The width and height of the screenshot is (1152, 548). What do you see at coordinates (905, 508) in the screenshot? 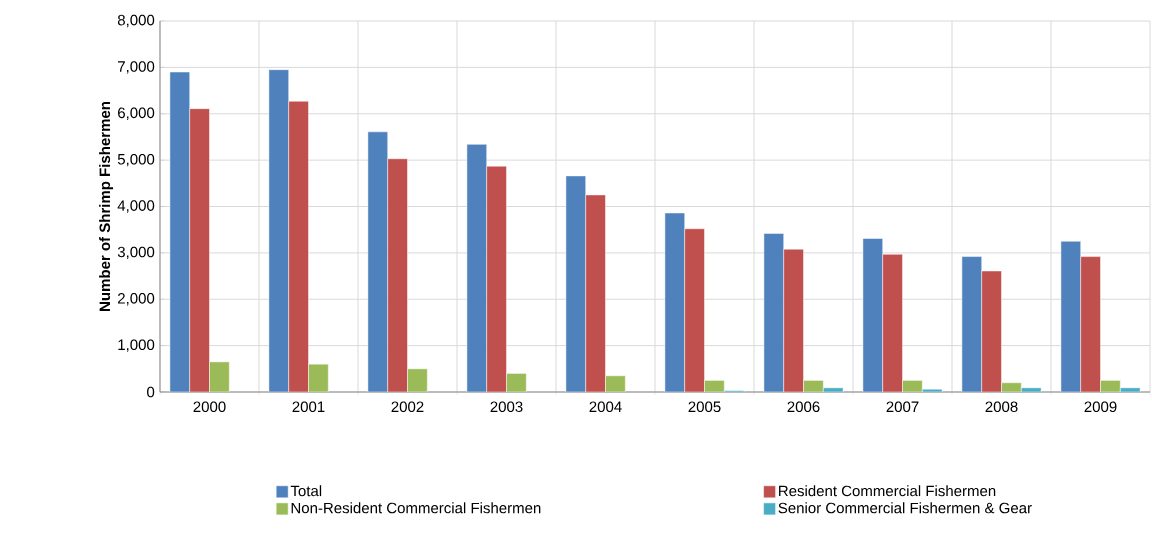
I see `legend-label: Senior Commercial Fishermen & Gear` at bounding box center [905, 508].